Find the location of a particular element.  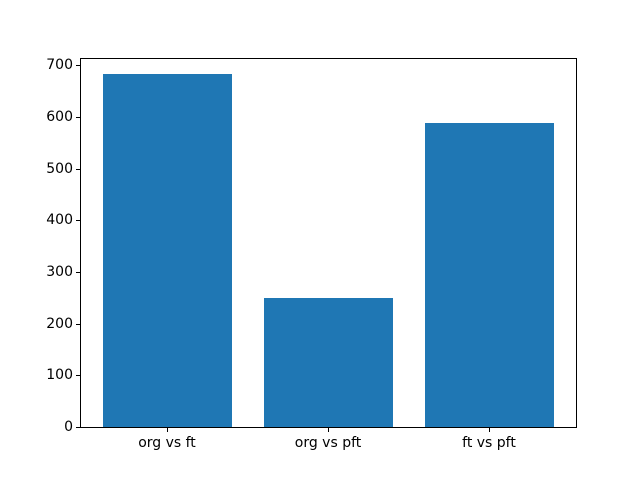

bar-ft-vs-pft is located at coordinates (489, 275).